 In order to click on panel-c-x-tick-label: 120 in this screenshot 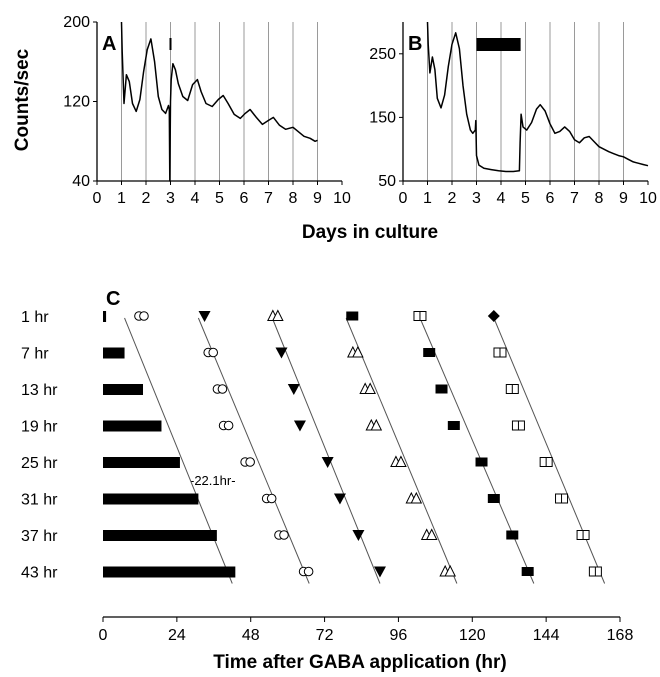, I will do `click(472, 635)`.